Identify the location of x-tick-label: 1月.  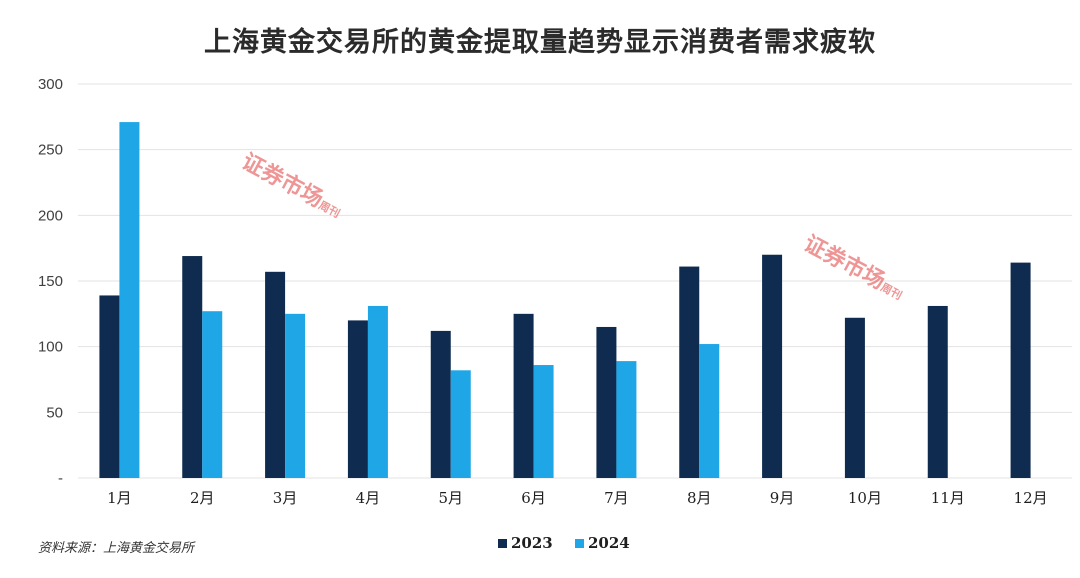
(119, 498).